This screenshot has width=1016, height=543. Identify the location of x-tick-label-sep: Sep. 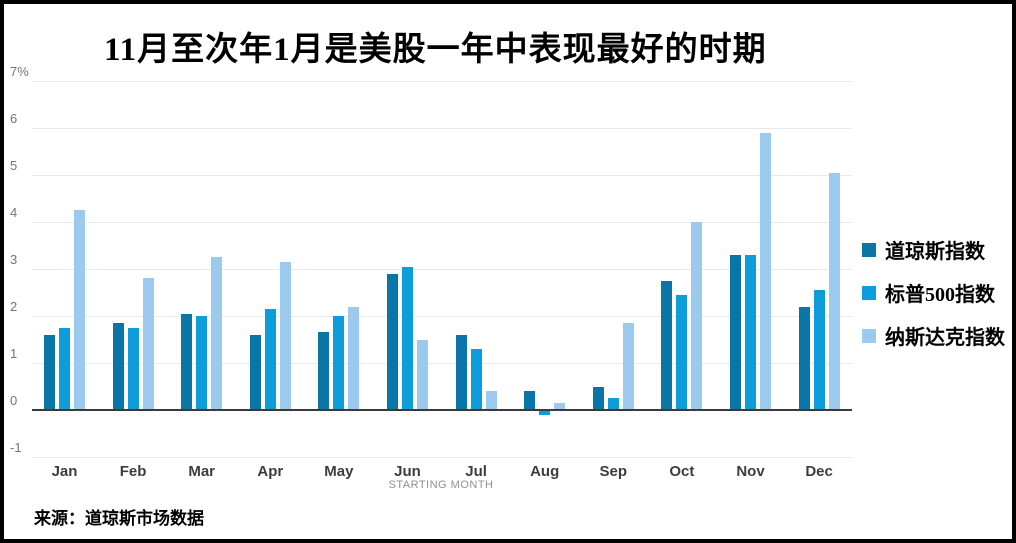
(613, 471).